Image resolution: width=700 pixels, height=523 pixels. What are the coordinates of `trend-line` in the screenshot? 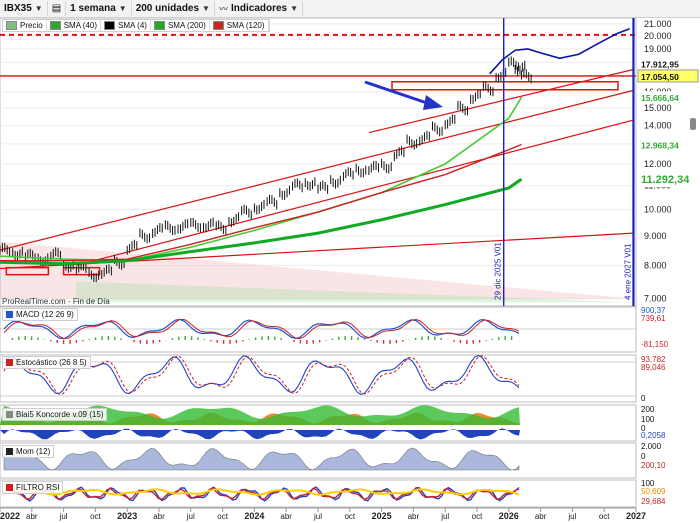 It's located at (501, 101).